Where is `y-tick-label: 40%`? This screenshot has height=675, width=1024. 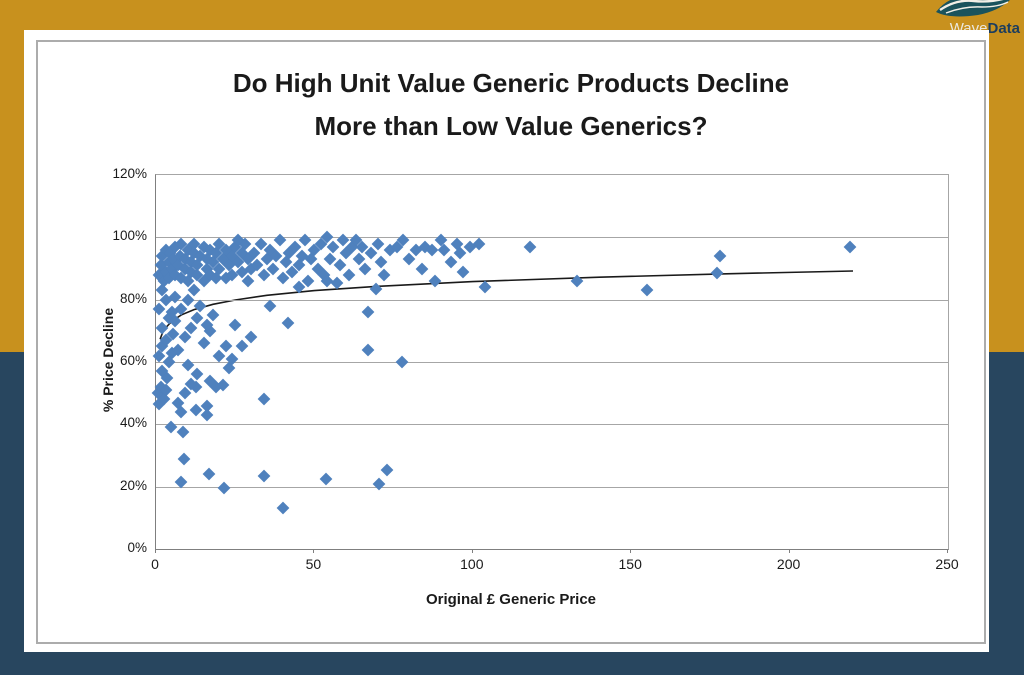 y-tick-label: 40% is located at coordinates (133, 423).